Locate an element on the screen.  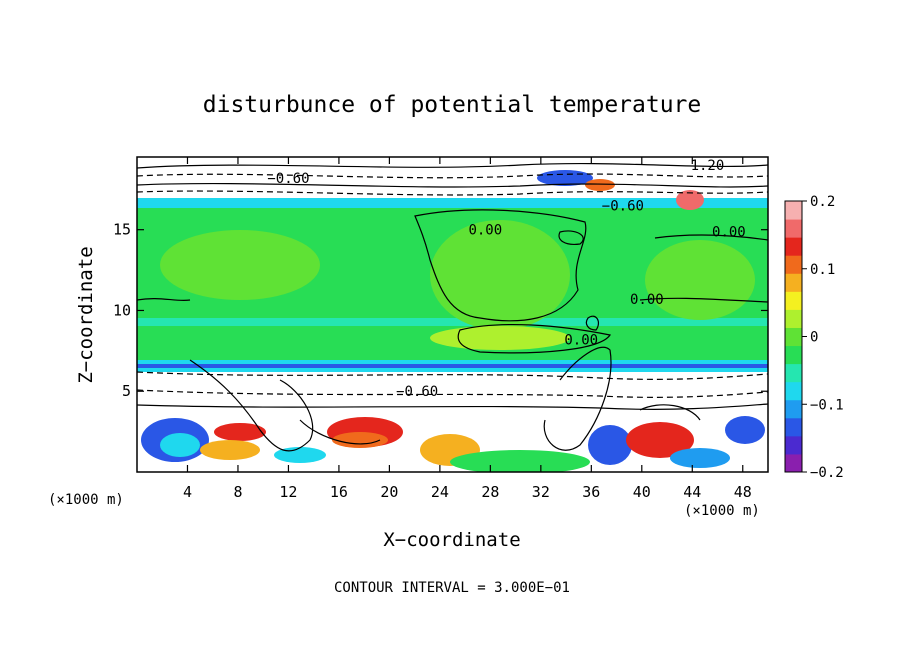
colorbar-tick-label: 0.1 is located at coordinates (822, 270).